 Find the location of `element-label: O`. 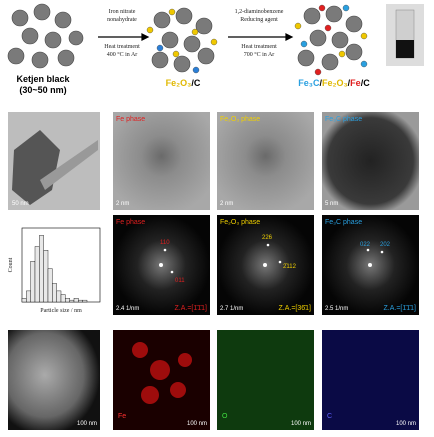

element-label: O is located at coordinates (225, 416).